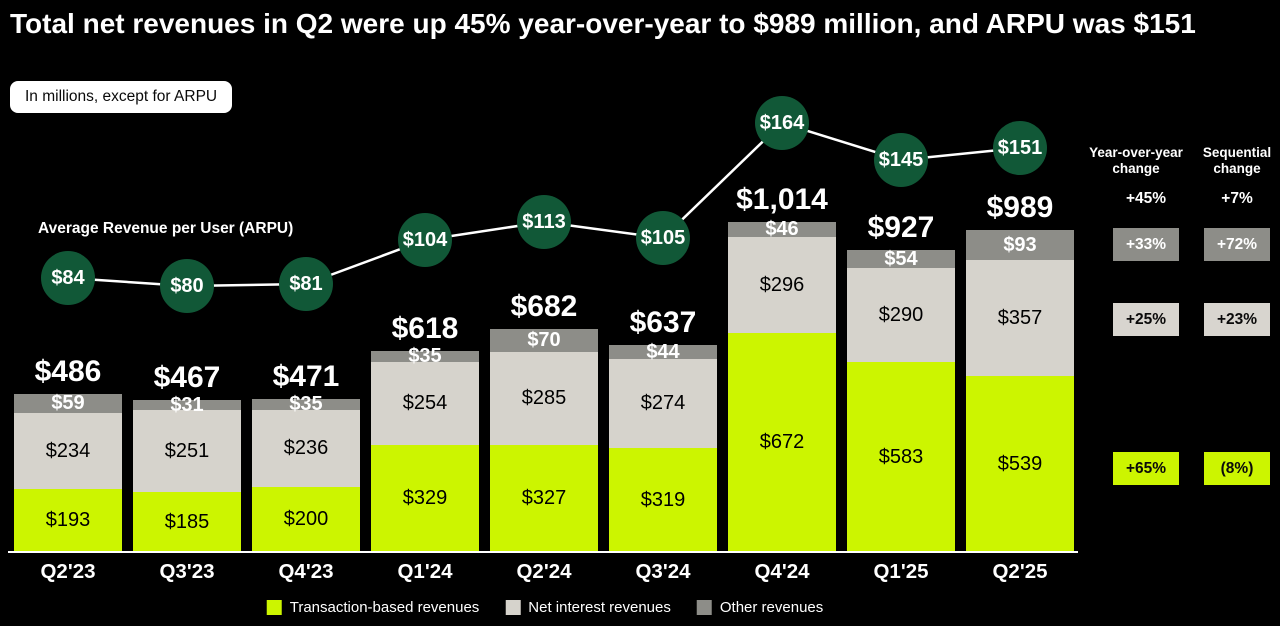  Describe the element at coordinates (1020, 571) in the screenshot. I see `x-axis-label-9: Q2'25` at that location.